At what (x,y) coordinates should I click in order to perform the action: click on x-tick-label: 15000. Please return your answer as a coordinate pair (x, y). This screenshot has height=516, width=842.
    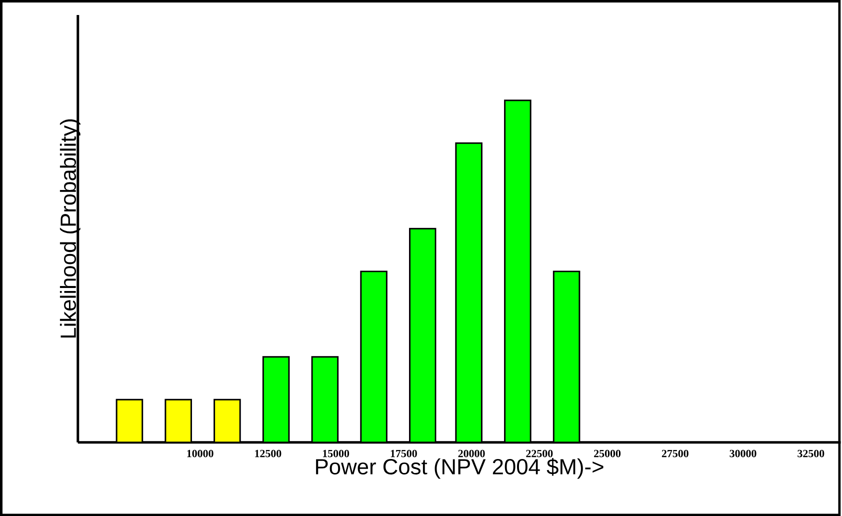
    Looking at the image, I should click on (336, 454).